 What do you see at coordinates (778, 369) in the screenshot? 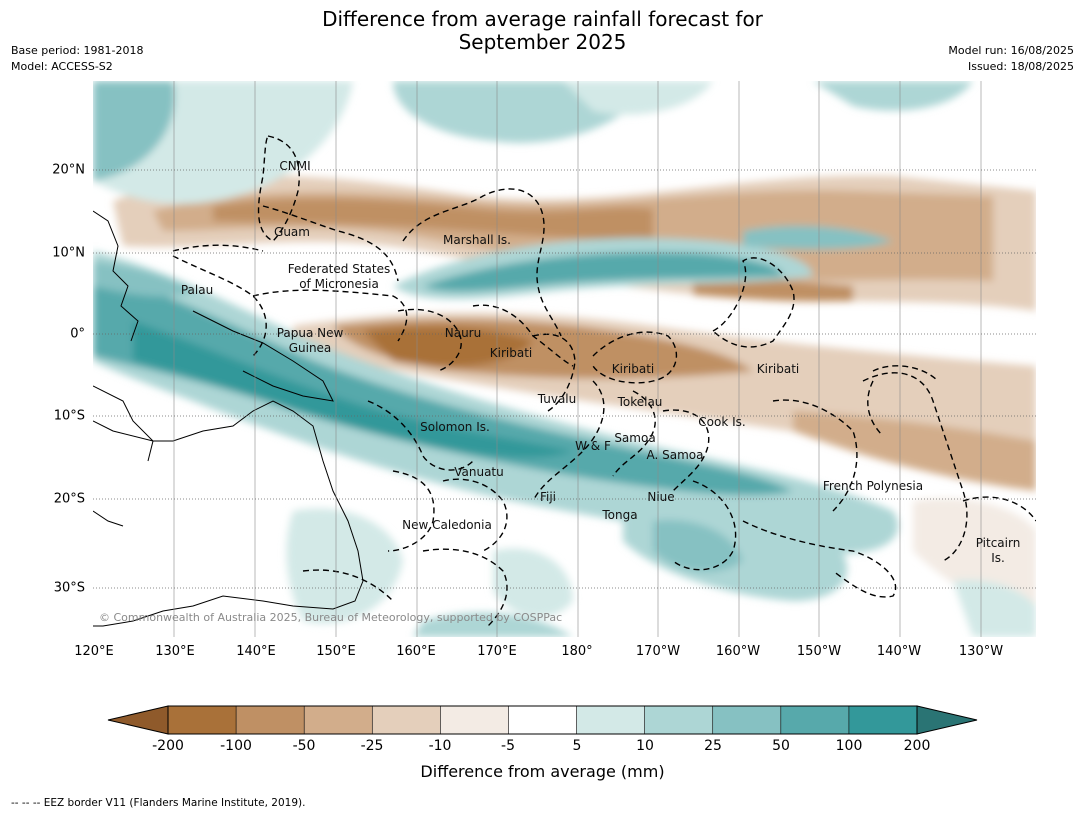
I see `region-kiribati-east: Kiribati` at bounding box center [778, 369].